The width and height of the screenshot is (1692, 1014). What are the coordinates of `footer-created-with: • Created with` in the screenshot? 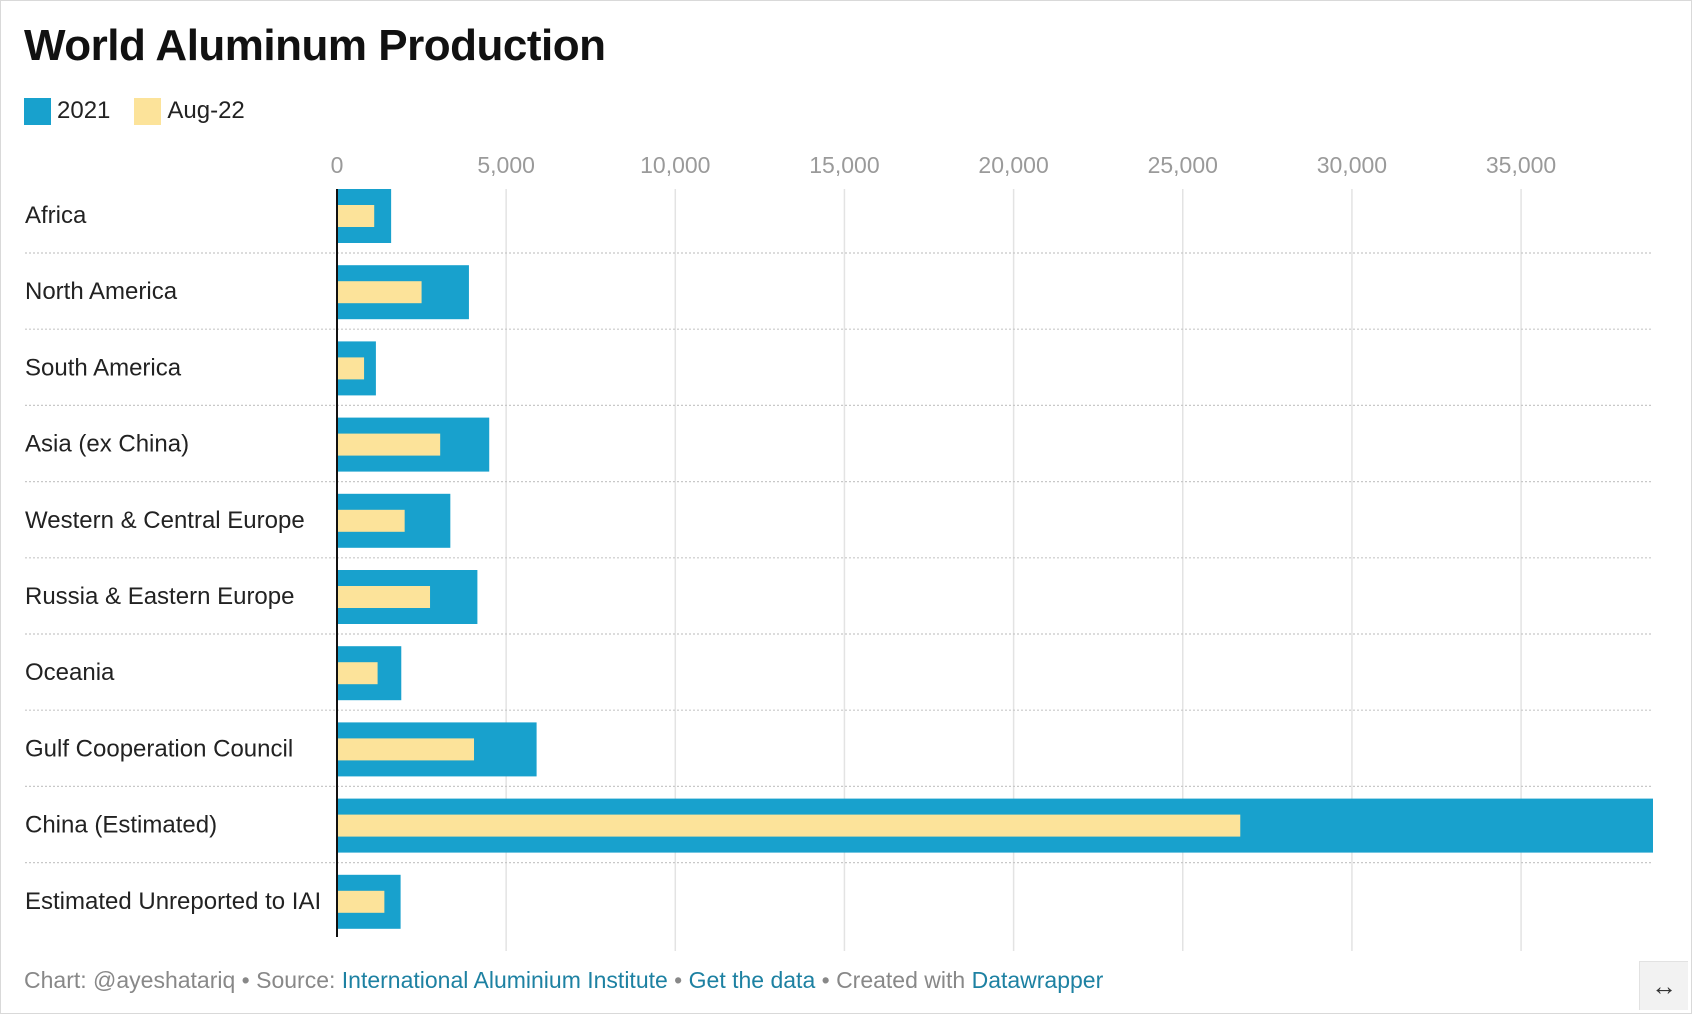 It's located at (893, 980).